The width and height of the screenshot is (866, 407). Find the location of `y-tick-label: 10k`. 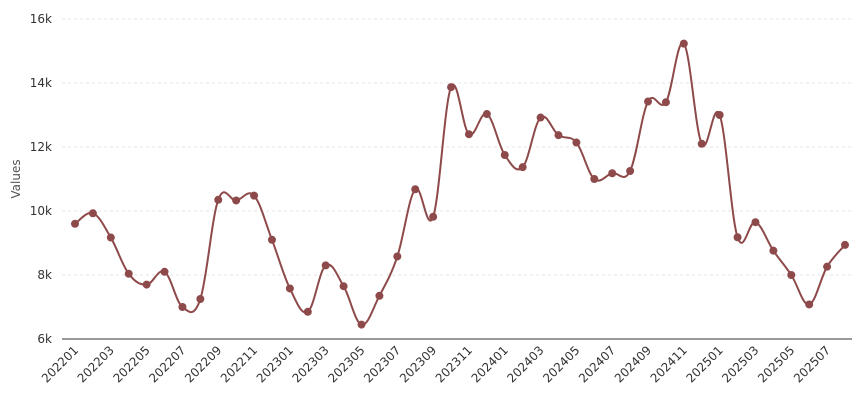

y-tick-label: 10k is located at coordinates (41, 211).